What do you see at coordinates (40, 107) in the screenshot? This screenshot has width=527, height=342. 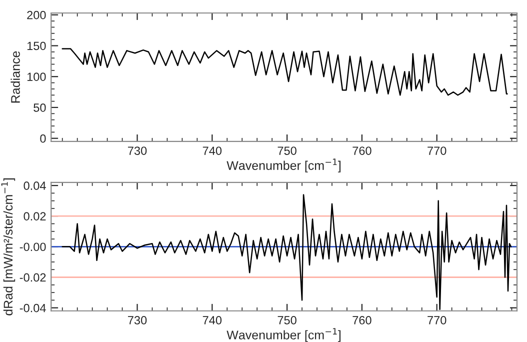 I see `y-tick-label: 50` at bounding box center [40, 107].